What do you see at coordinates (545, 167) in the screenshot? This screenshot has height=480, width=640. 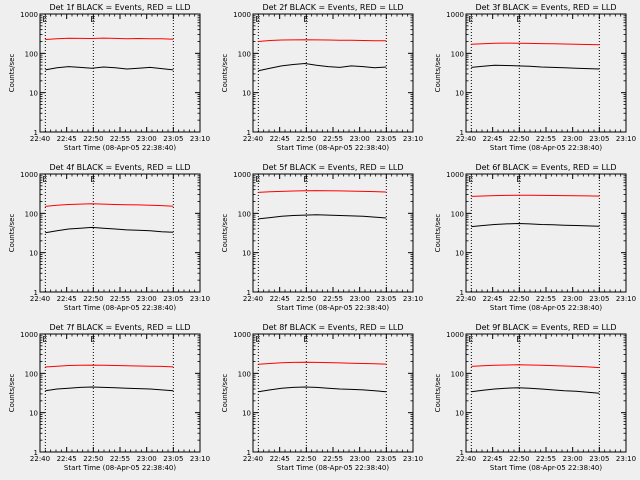 I see `plot-title: Det 6f BLACK = Events, RED = LLD` at bounding box center [545, 167].